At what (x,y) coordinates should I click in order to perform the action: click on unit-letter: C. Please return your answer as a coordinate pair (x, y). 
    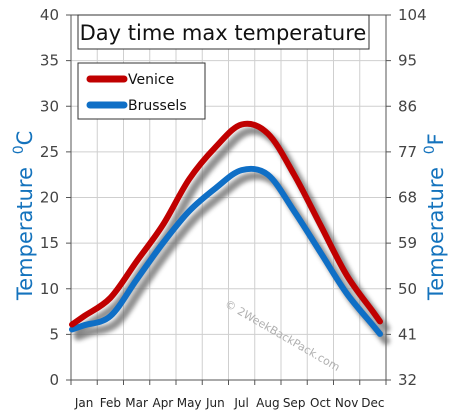
    Looking at the image, I should click on (25, 138).